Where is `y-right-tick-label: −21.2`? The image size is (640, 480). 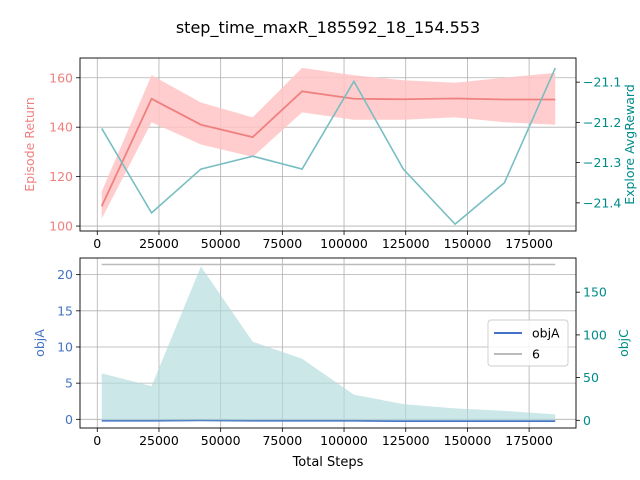
y-right-tick-label: −21.2 is located at coordinates (602, 122).